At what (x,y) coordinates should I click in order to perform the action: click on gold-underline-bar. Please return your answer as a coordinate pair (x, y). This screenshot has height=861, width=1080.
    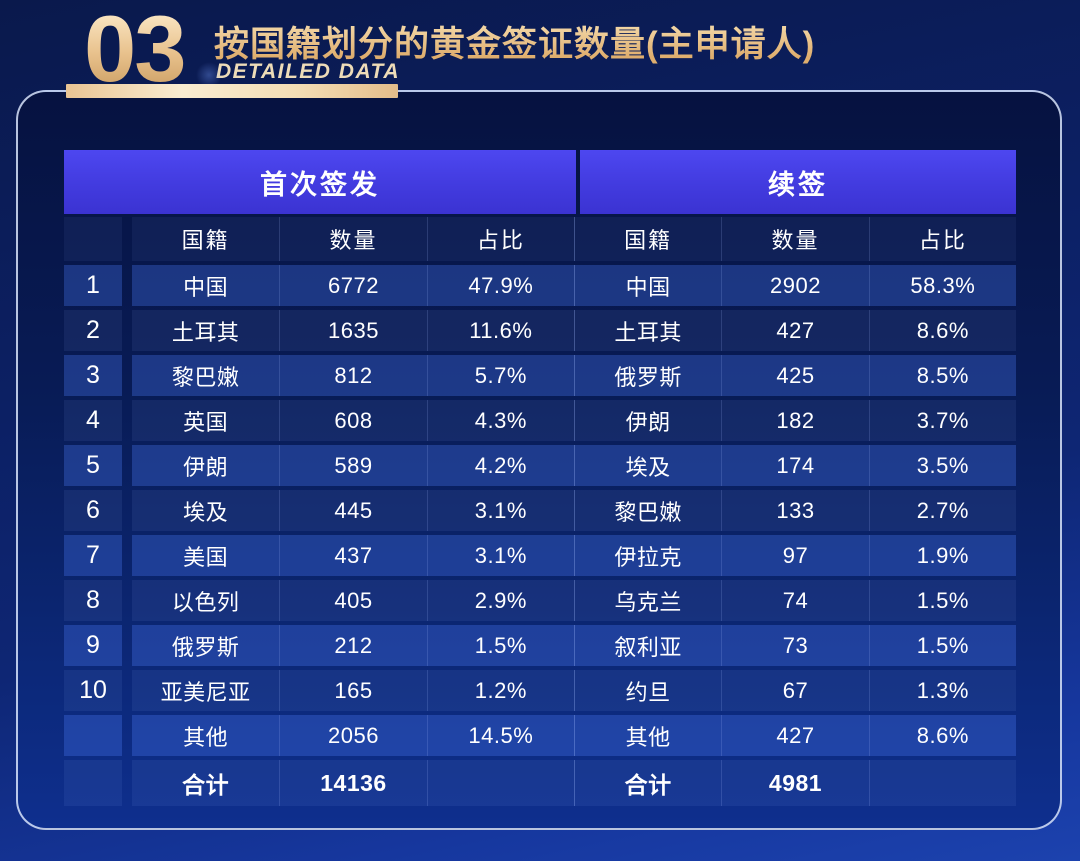
    Looking at the image, I should click on (232, 91).